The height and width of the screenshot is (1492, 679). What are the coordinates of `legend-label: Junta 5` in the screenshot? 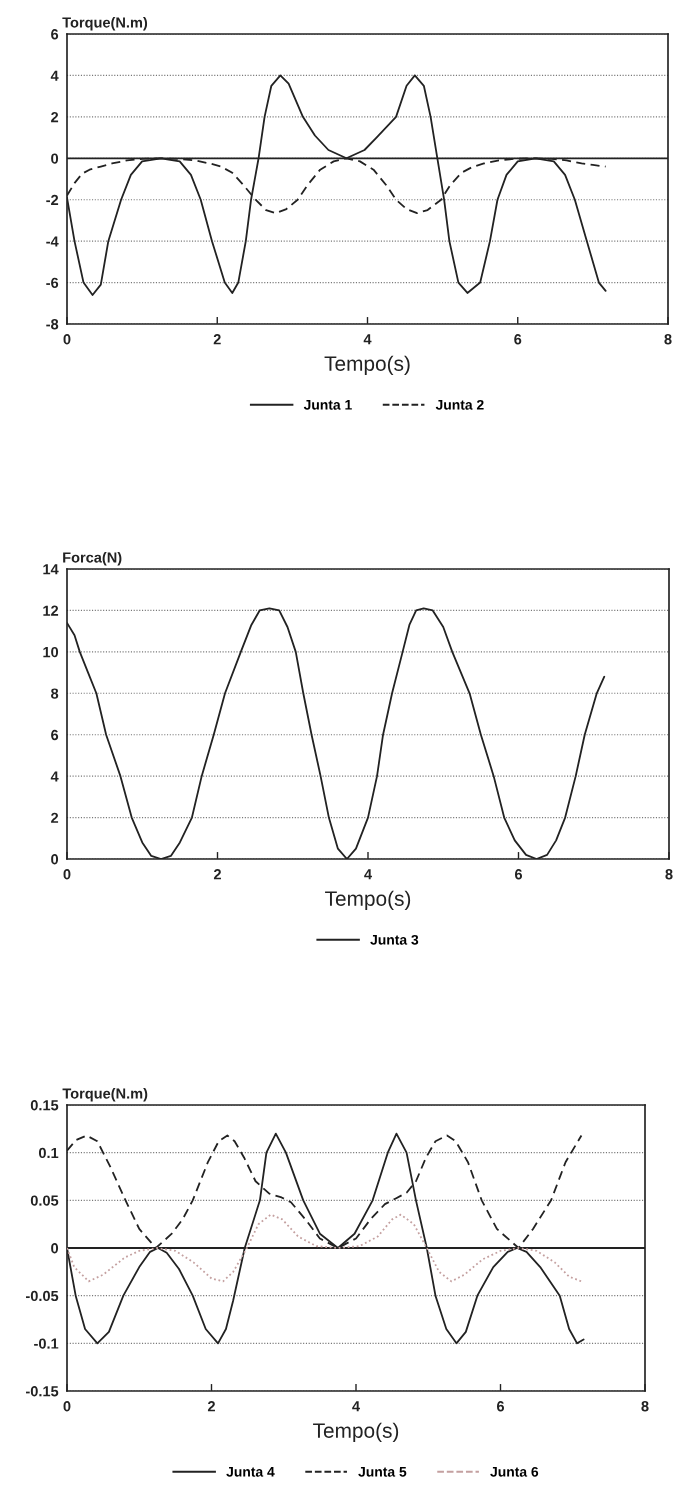 It's located at (382, 1472).